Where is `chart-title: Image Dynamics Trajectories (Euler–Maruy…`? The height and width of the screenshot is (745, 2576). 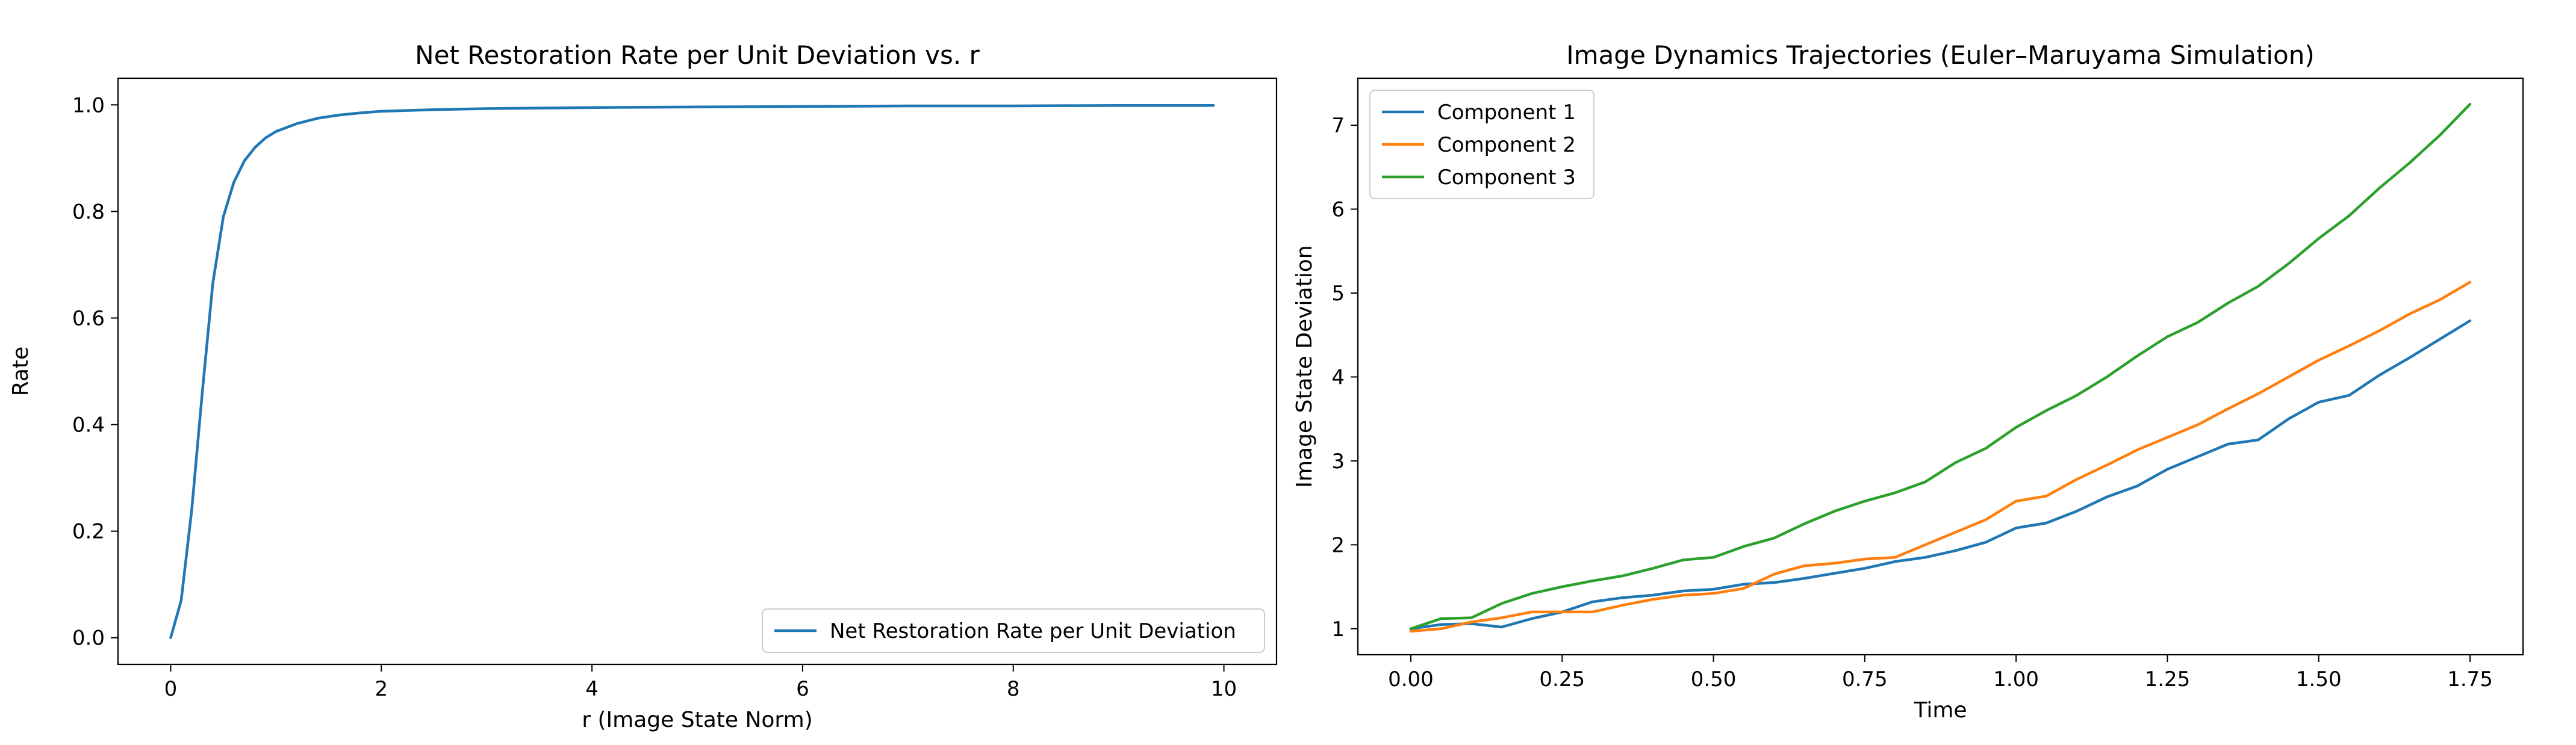
chart-title: Image Dynamics Trajectories (Euler–Maruy… is located at coordinates (1941, 55).